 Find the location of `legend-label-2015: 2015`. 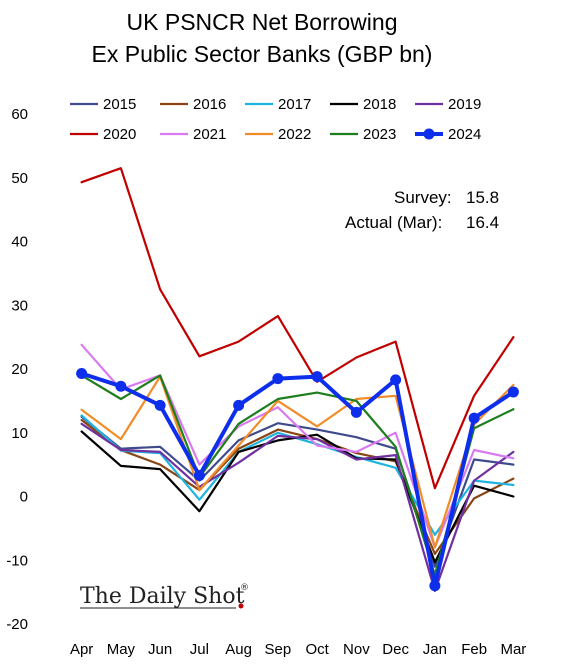

legend-label-2015: 2015 is located at coordinates (119, 104).